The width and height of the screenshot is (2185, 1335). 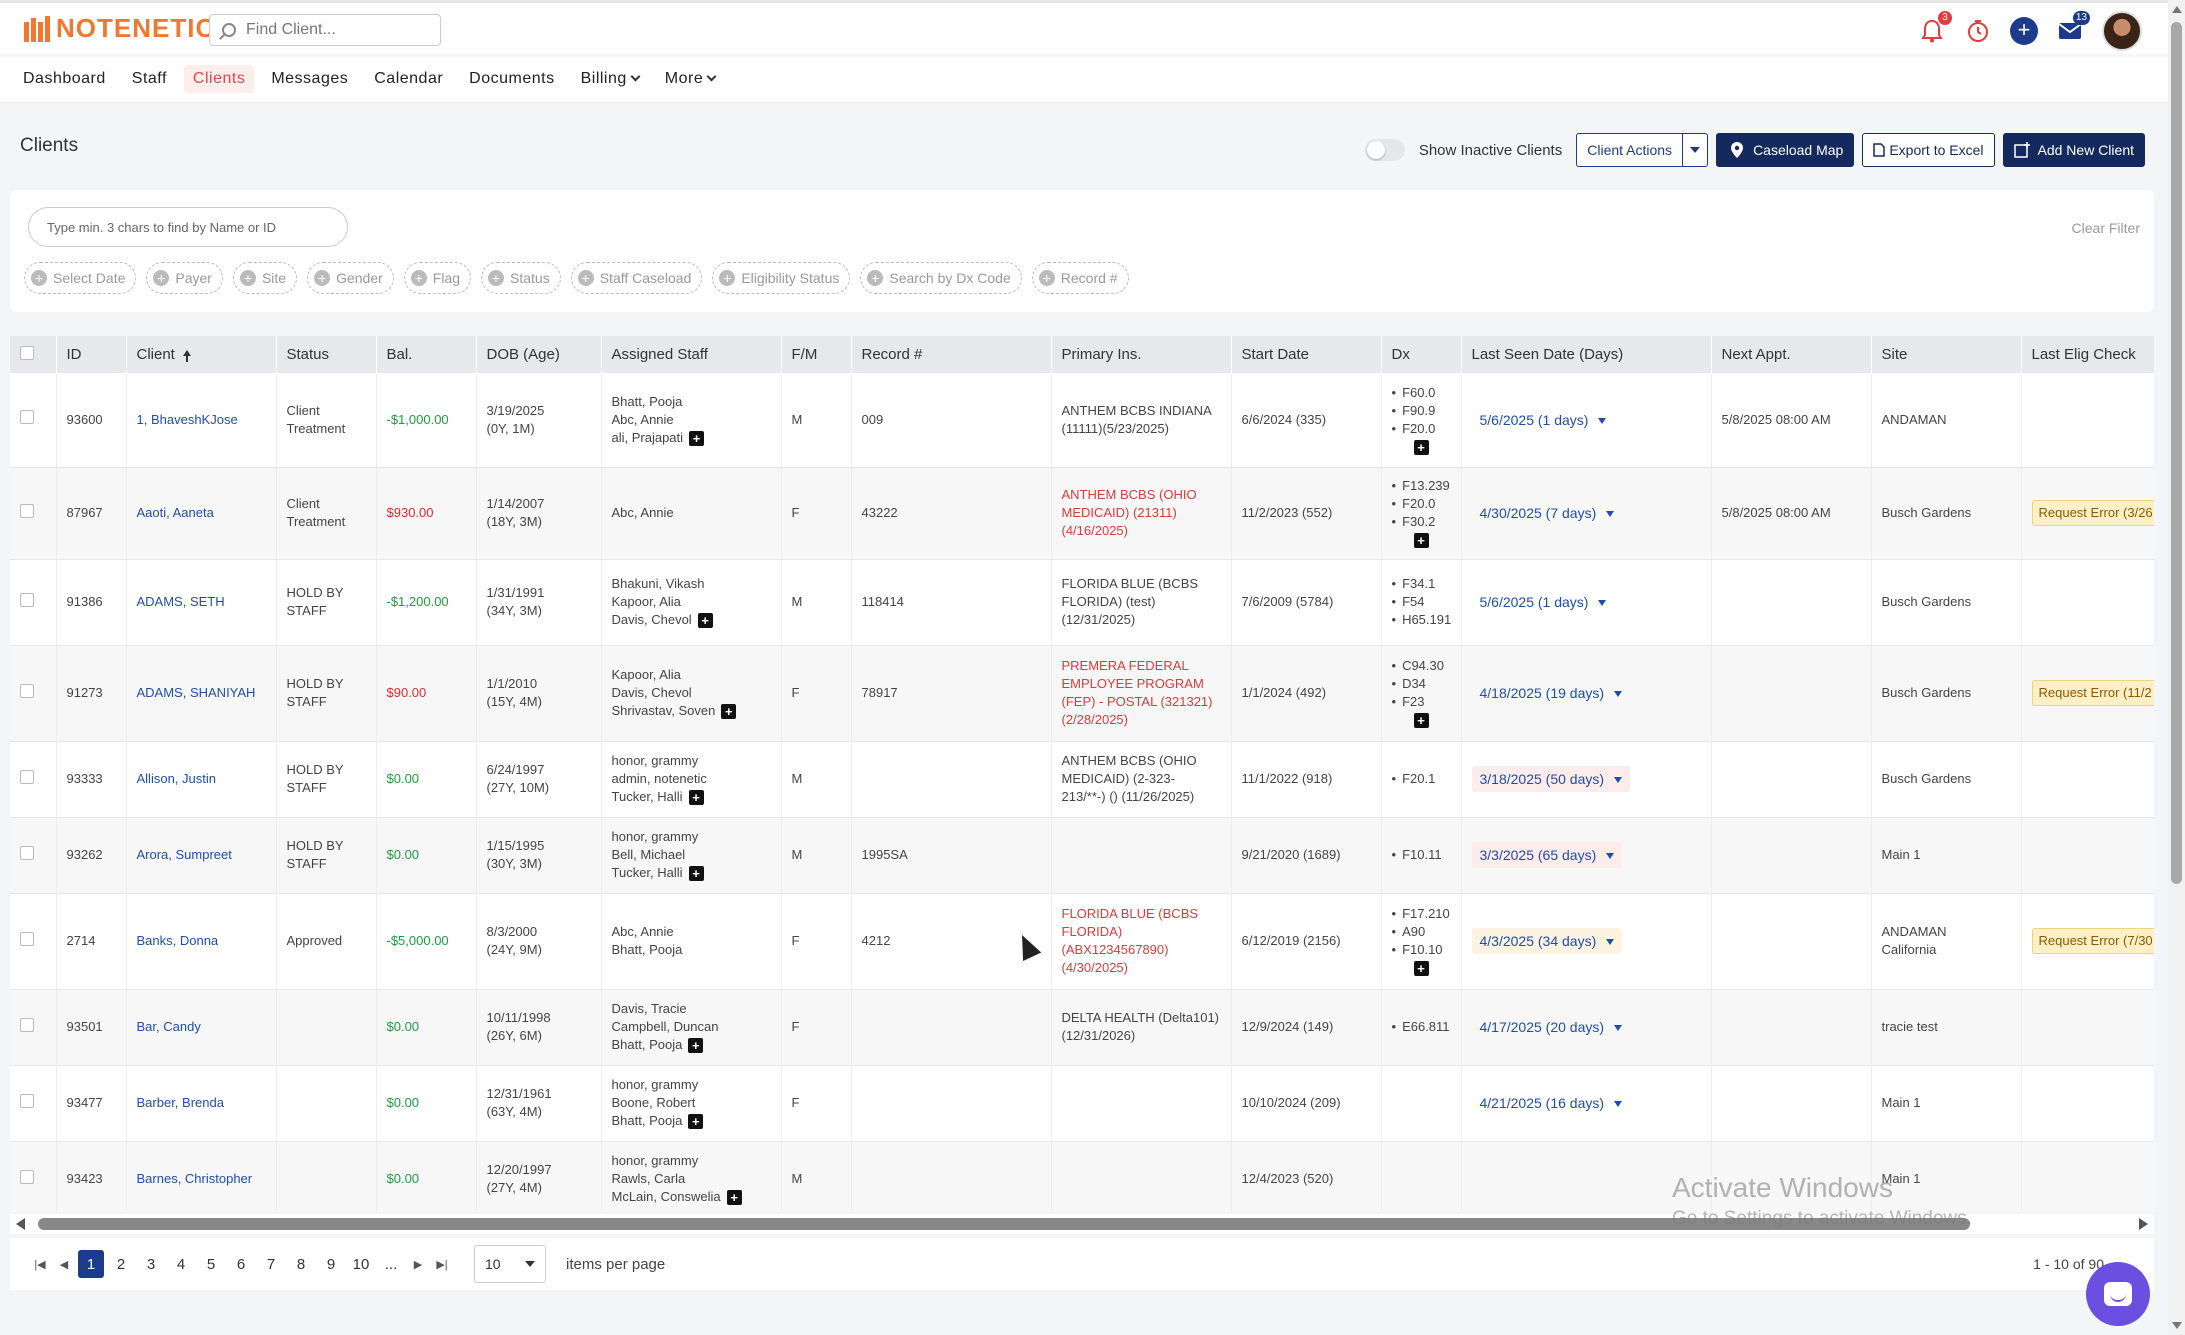 What do you see at coordinates (40, 1264) in the screenshot?
I see `first-page-icon: |◀` at bounding box center [40, 1264].